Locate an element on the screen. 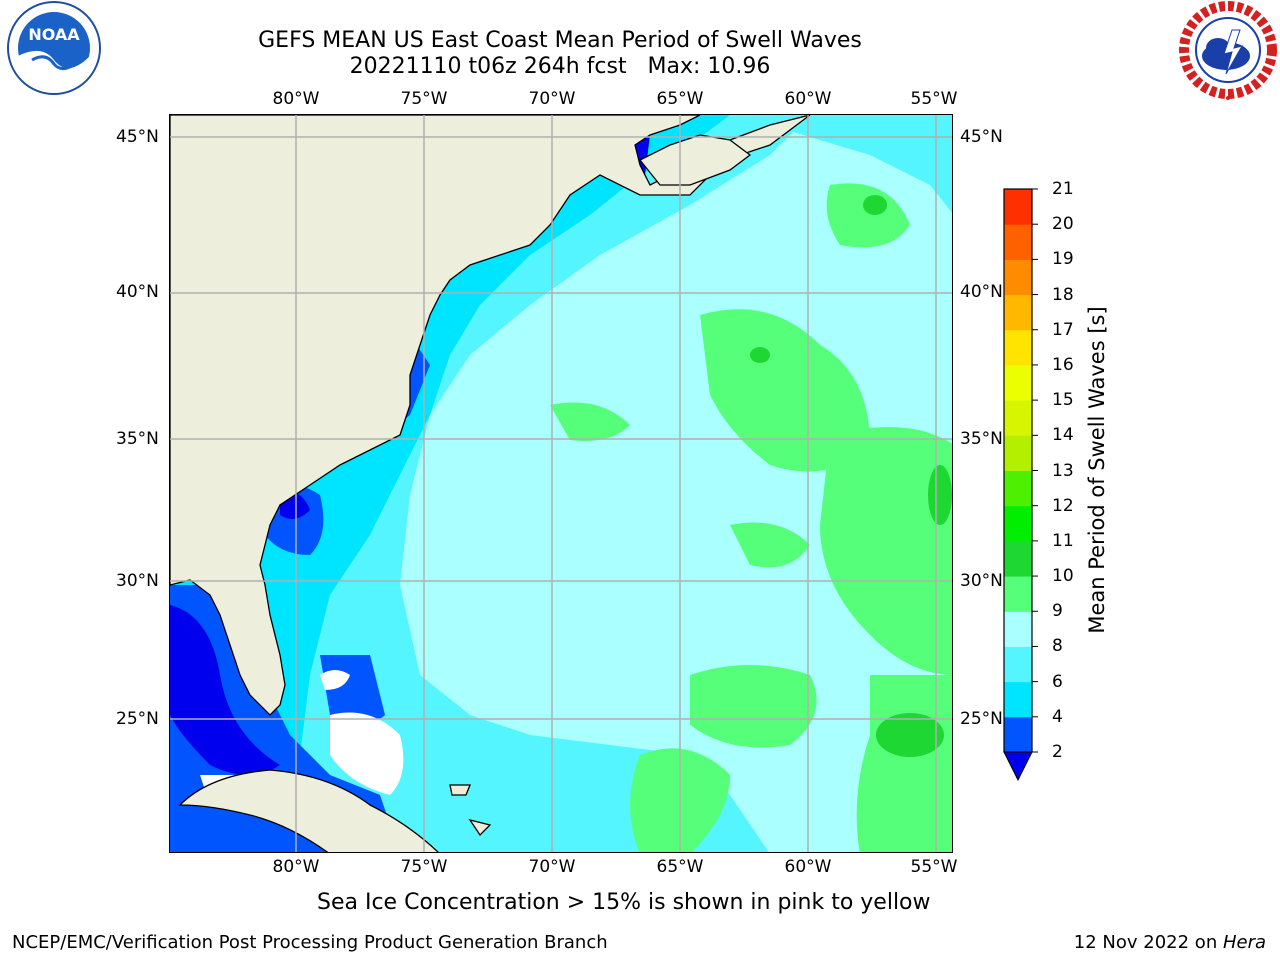 The height and width of the screenshot is (960, 1280). nws-logo is located at coordinates (1228, 50).